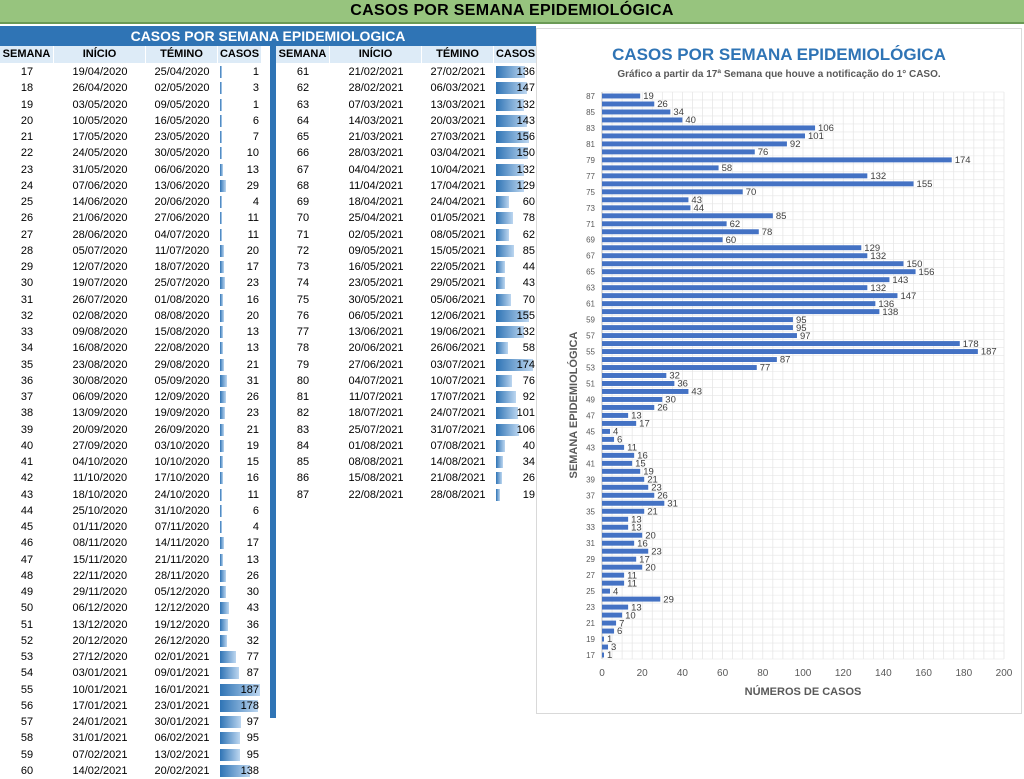 The image size is (1024, 779). What do you see at coordinates (785, 360) in the screenshot?
I see `bar-value-label: 87` at bounding box center [785, 360].